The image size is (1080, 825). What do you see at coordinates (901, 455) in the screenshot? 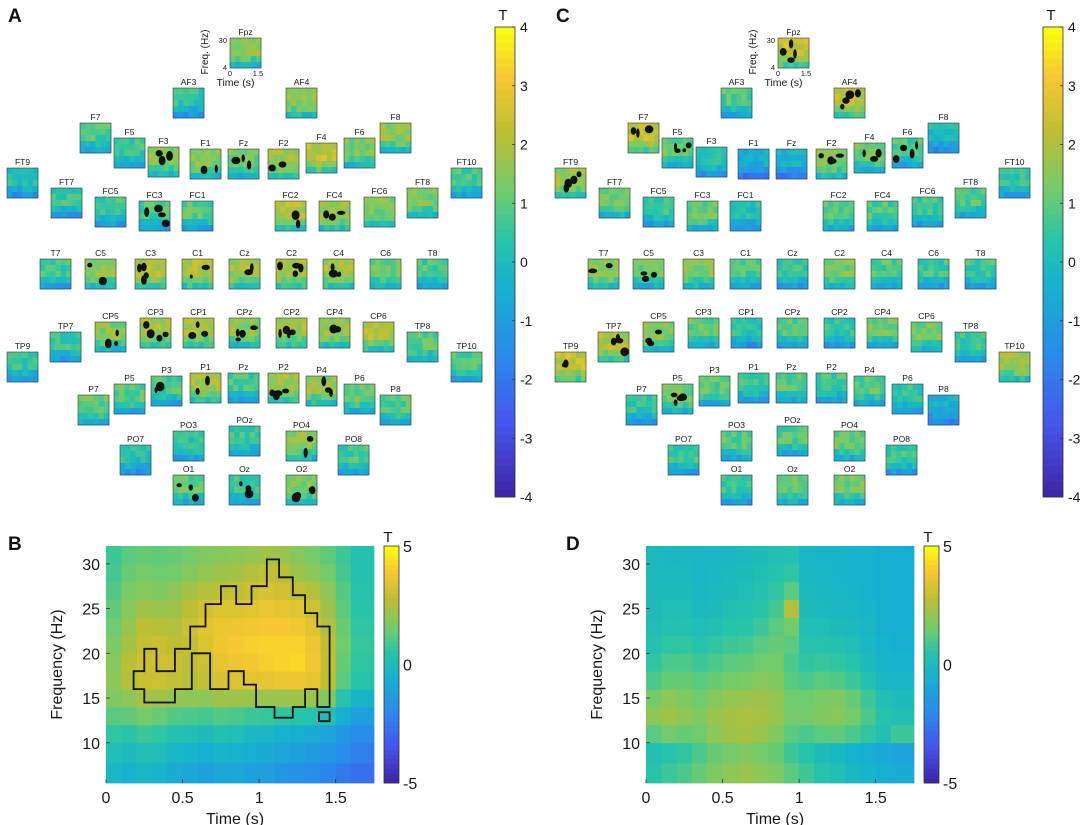
I see `electrode-po8: PO8` at bounding box center [901, 455].